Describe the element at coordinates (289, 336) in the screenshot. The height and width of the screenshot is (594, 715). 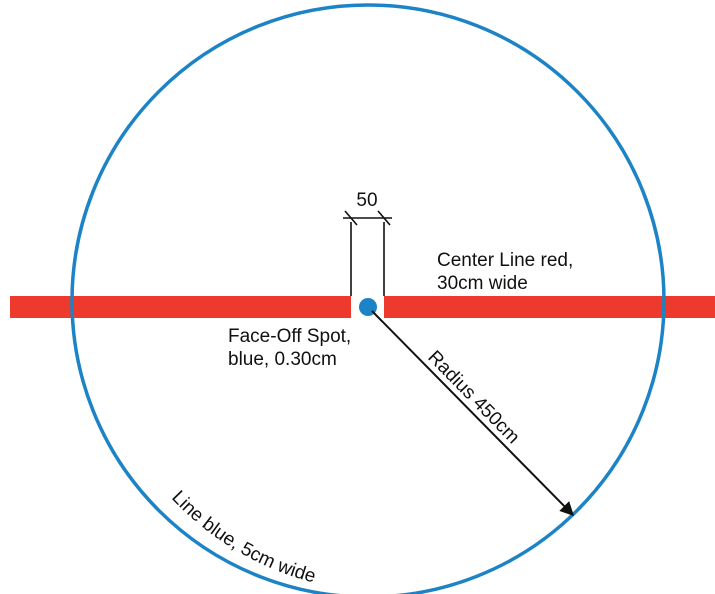
I see `face-off-spot-label-line1: Face-Off Spot,` at that location.